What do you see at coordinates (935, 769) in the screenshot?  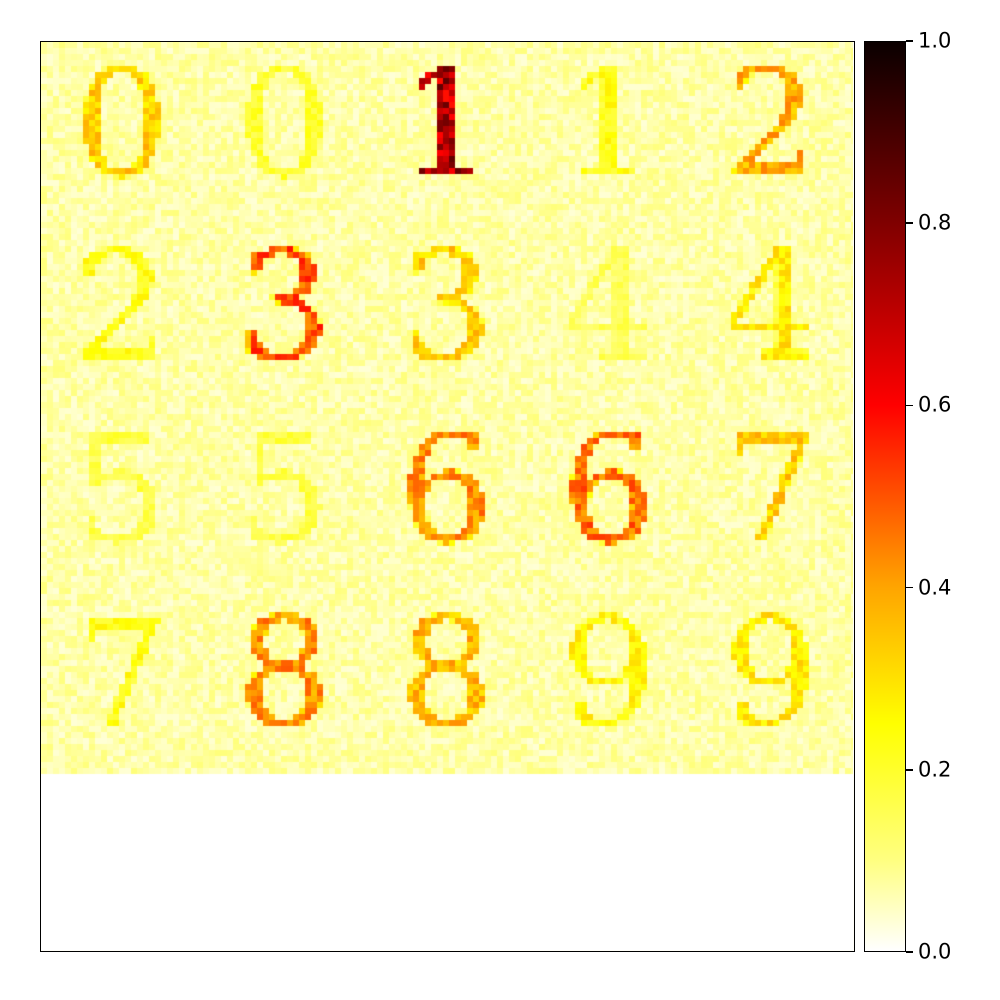 I see `colorbar-tick-label: 0.2` at bounding box center [935, 769].